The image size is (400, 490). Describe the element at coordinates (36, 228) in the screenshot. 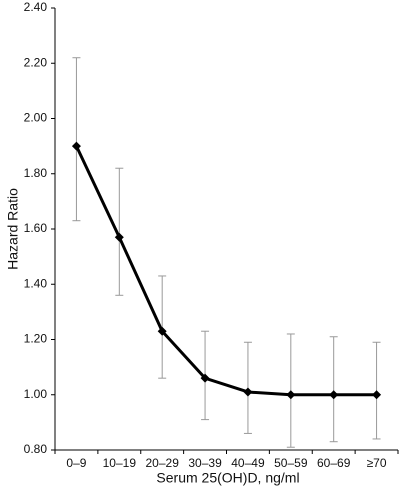

I see `y-tick-label: 1.60` at that location.